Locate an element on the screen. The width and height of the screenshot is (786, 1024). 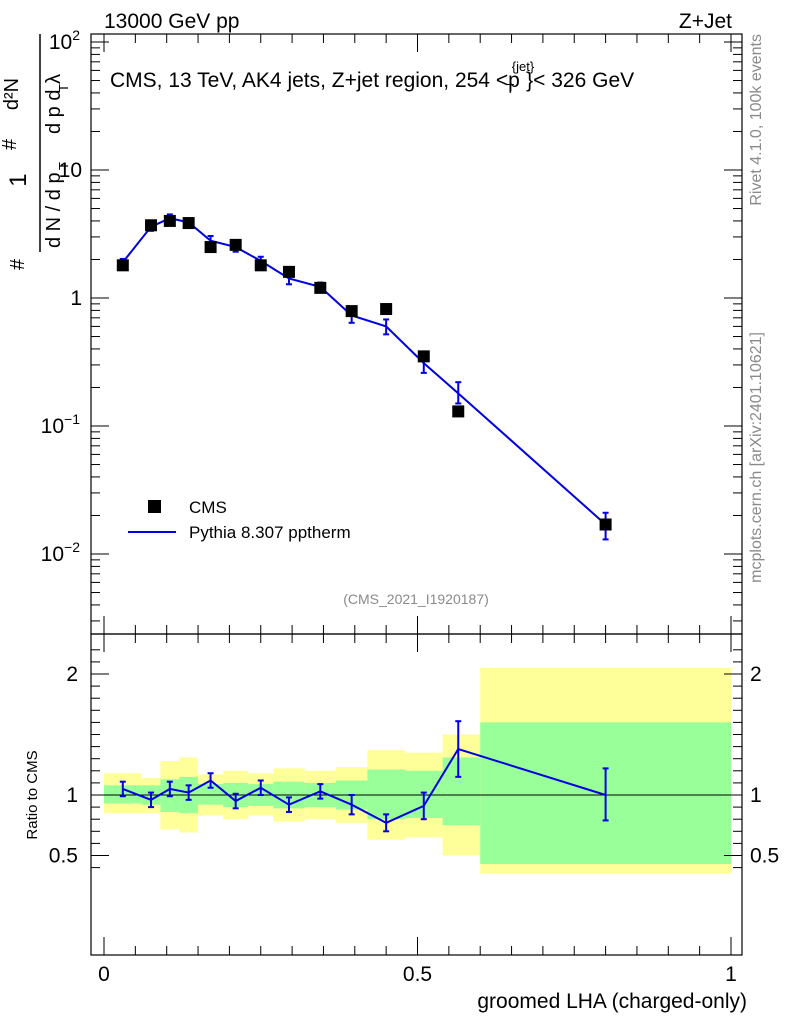
ratio-ytick-label-left: 1 is located at coordinates (72, 795).